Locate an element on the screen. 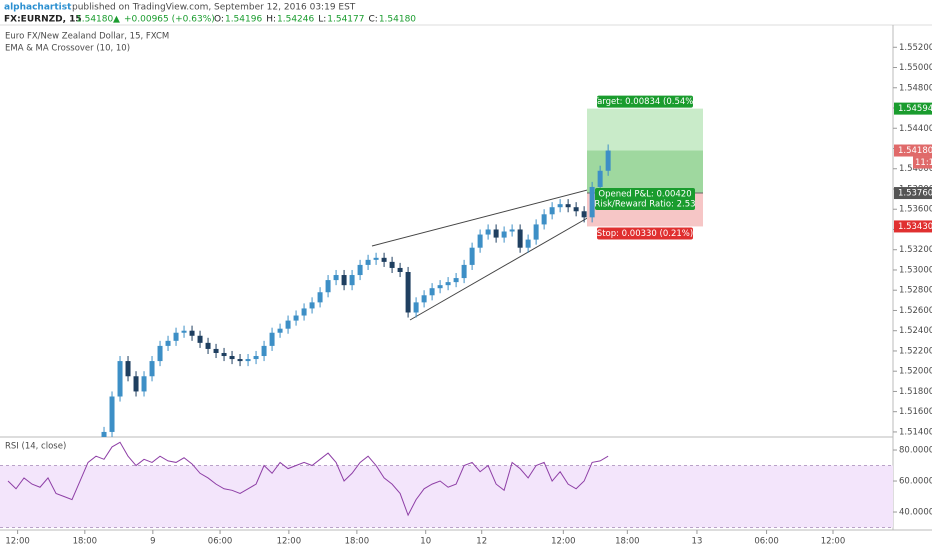 This screenshot has width=932, height=550. symbol: FX:EURNZD, 15 is located at coordinates (43, 20).